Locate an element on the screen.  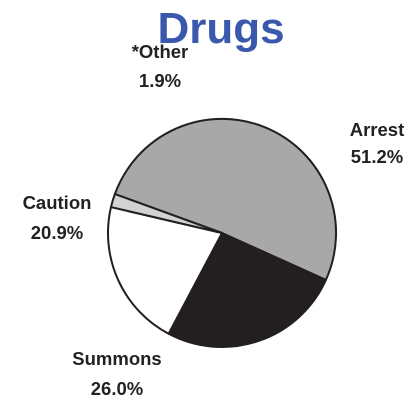
slice-value-summons: 26.0% is located at coordinates (117, 388).